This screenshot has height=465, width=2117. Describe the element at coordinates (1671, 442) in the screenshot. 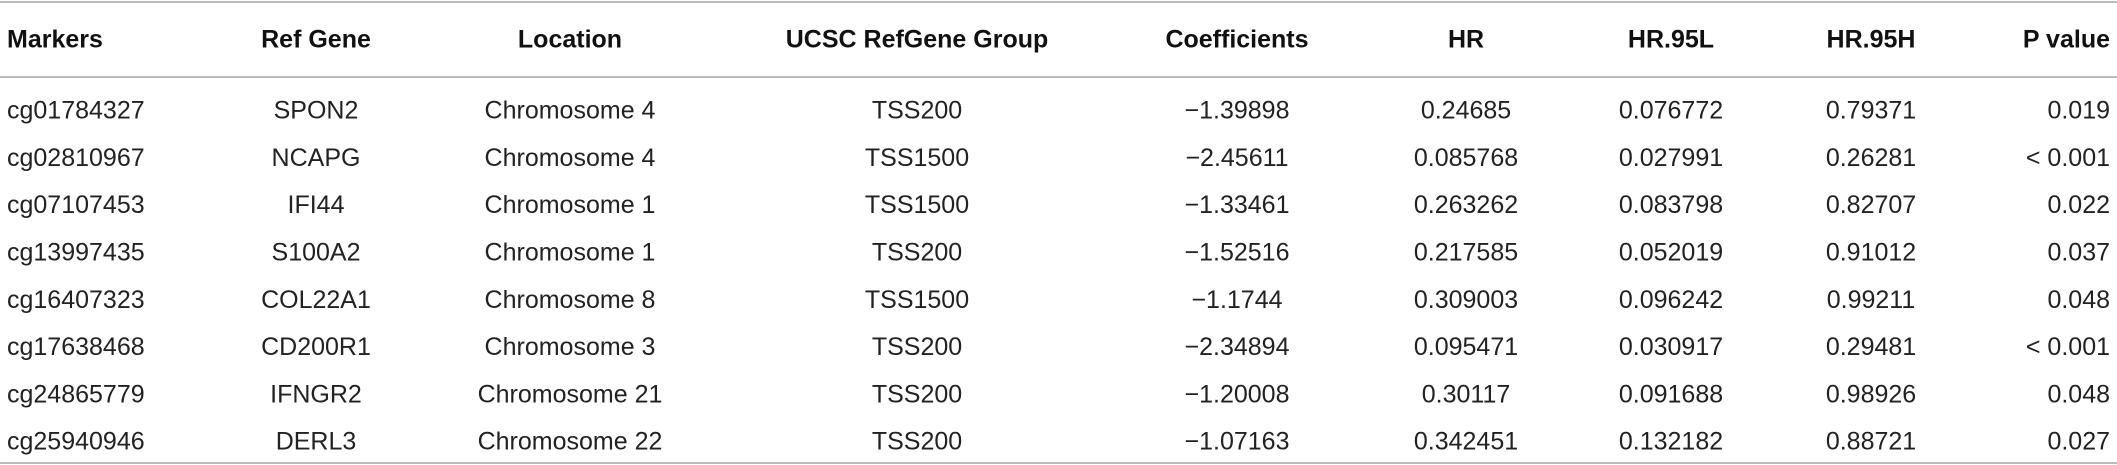

I see `cell: 0.132182` at that location.